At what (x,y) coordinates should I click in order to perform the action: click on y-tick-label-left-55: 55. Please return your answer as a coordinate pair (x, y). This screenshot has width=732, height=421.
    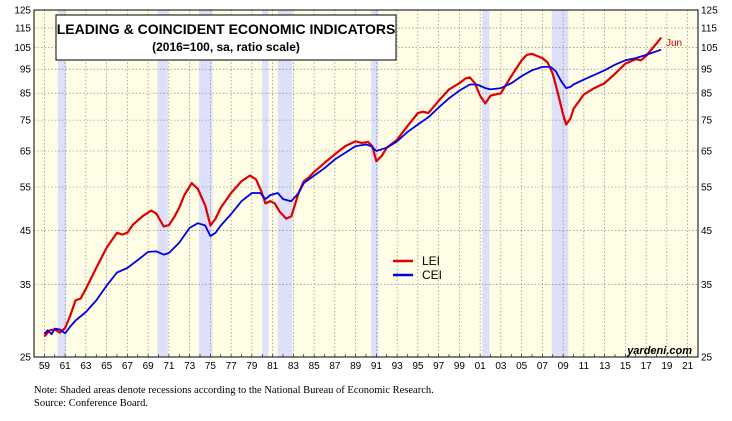
    Looking at the image, I should click on (26, 188).